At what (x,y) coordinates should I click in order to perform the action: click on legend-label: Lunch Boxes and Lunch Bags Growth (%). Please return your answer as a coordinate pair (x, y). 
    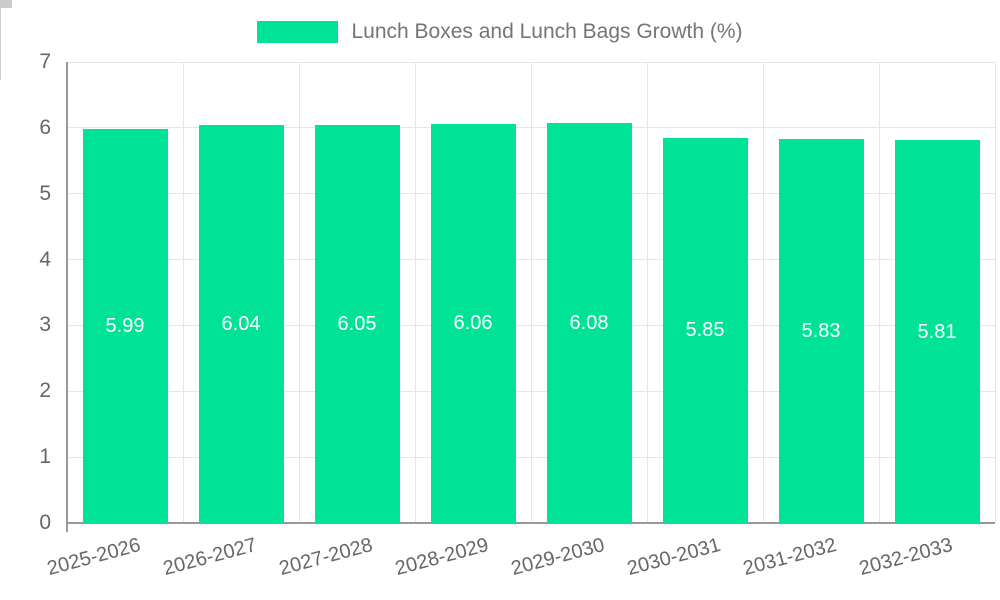
    Looking at the image, I should click on (547, 31).